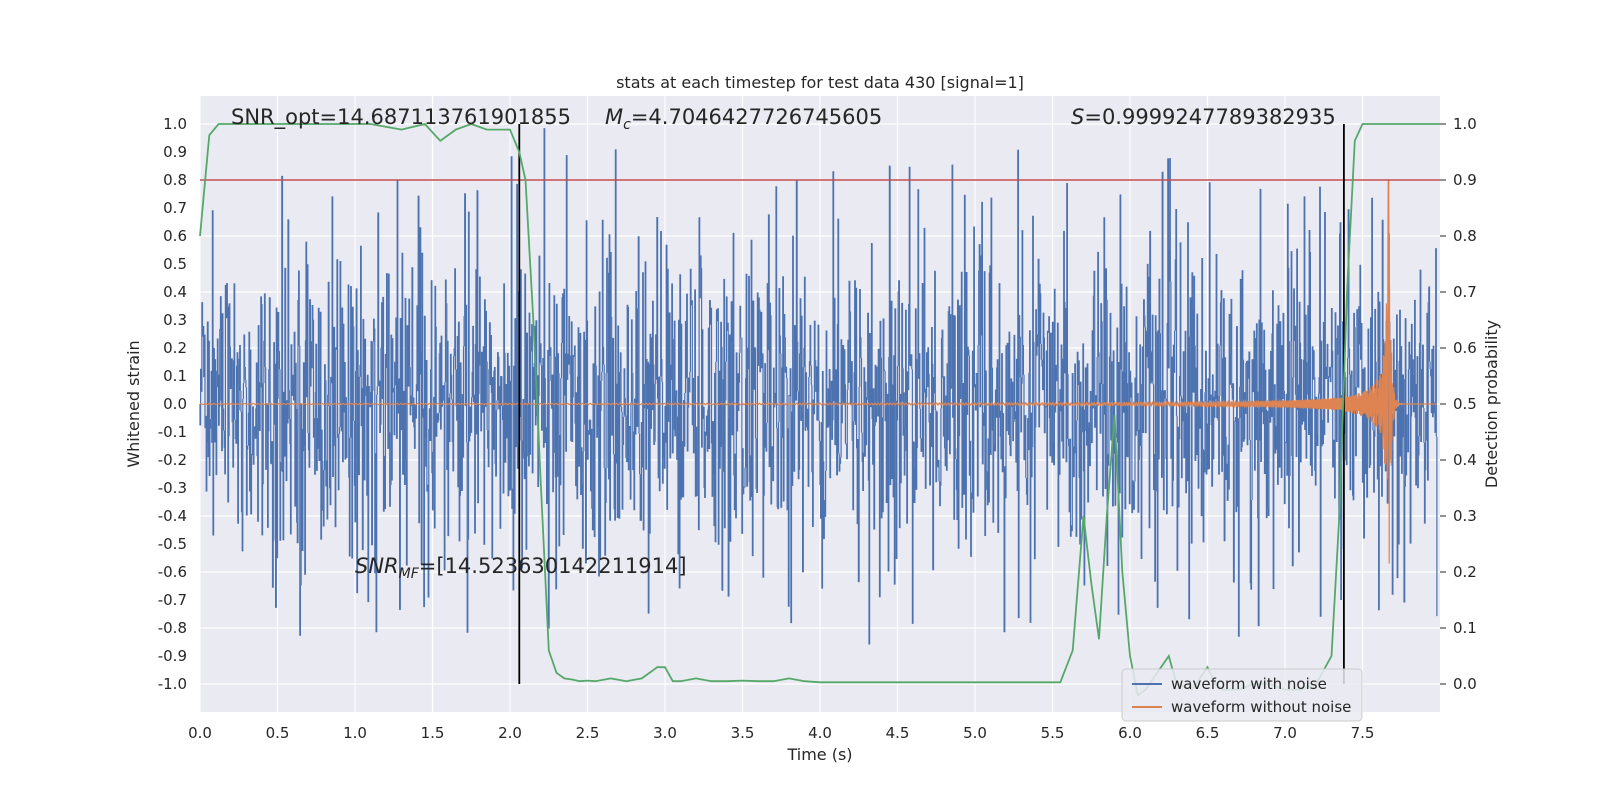  What do you see at coordinates (175, 152) in the screenshot?
I see `y-tick-label: 0.9` at bounding box center [175, 152].